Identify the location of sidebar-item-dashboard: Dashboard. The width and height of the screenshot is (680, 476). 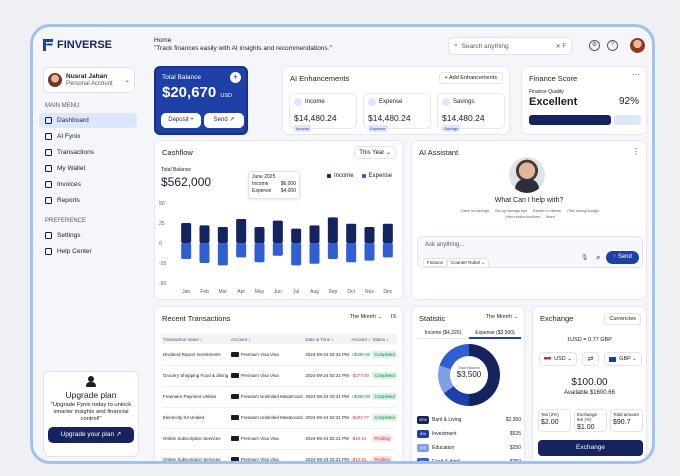
(88, 120).